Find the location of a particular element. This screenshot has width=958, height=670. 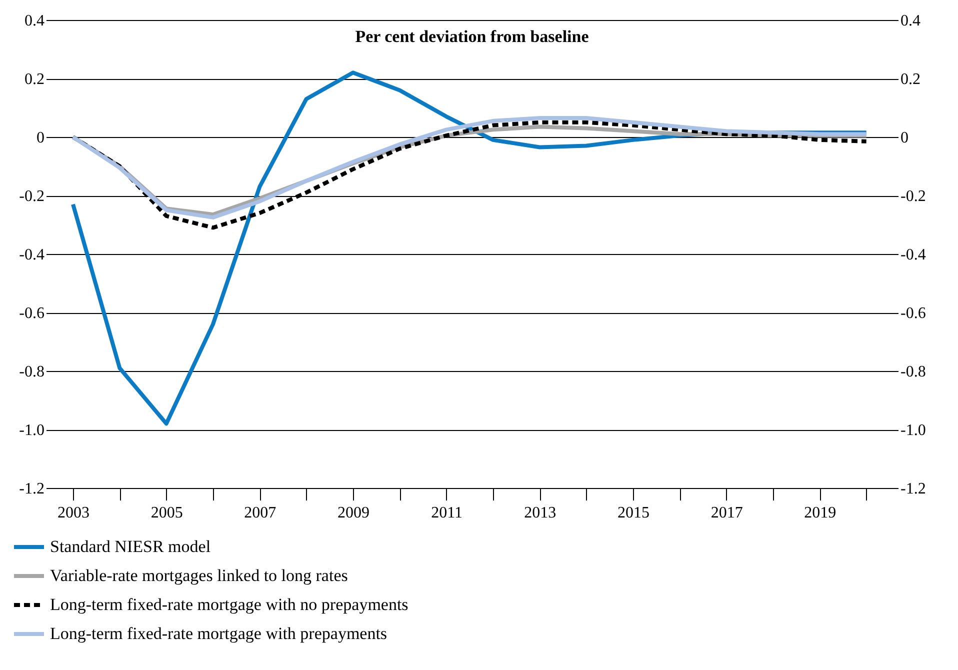

y-tick-label: 0 is located at coordinates (40, 138).